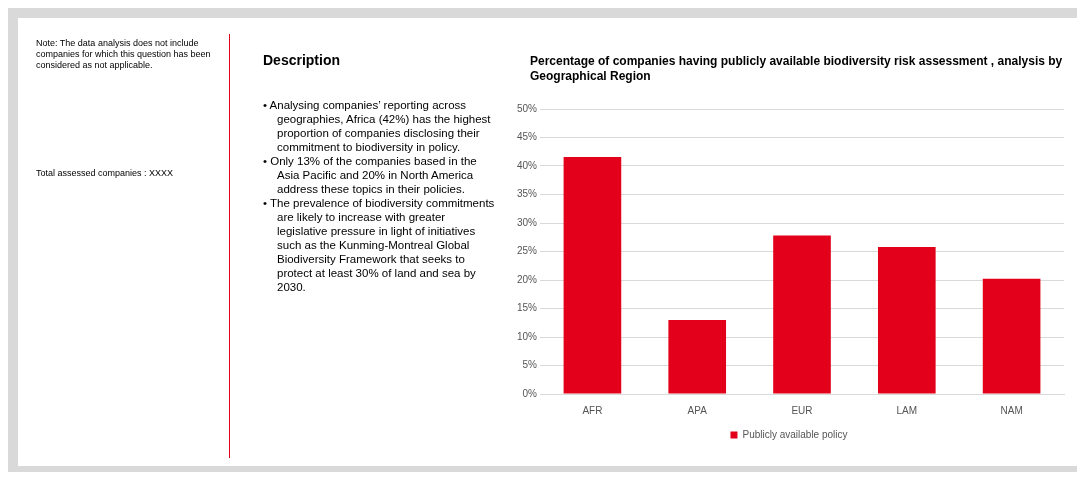  What do you see at coordinates (379, 245) in the screenshot?
I see `text: • The prevalence of biodiversity commitments are likely to increase with greater legislative pressure in light of initiatives such as the Kunming-Montreal Global Biodiversity Framework that seeks to protect at least 30% of land and sea by 2030.` at bounding box center [379, 245].